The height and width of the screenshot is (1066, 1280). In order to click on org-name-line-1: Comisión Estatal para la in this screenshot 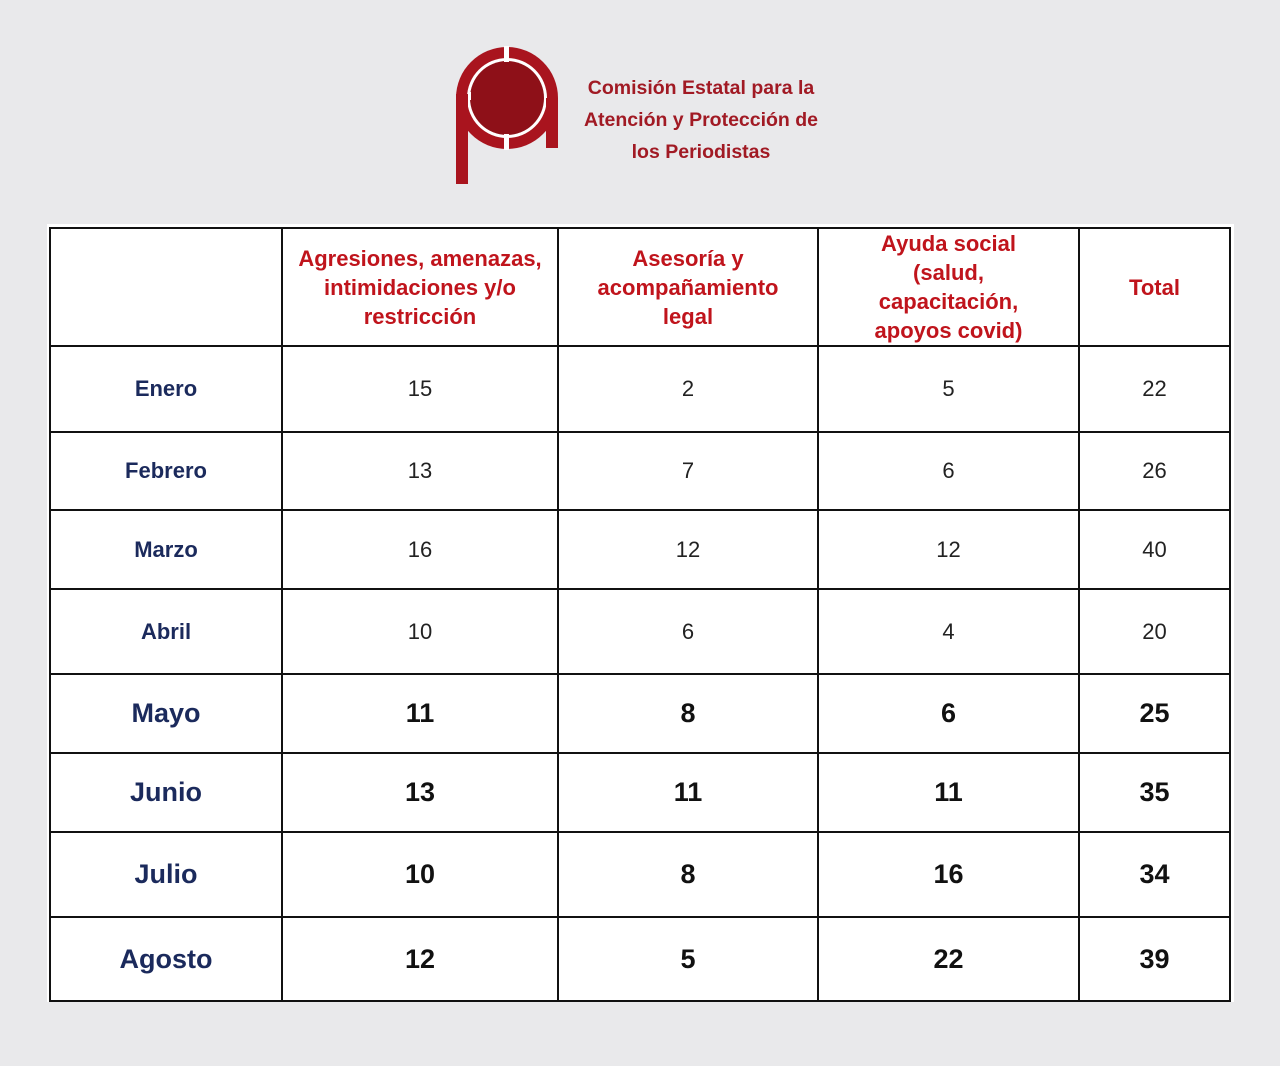, I will do `click(701, 88)`.